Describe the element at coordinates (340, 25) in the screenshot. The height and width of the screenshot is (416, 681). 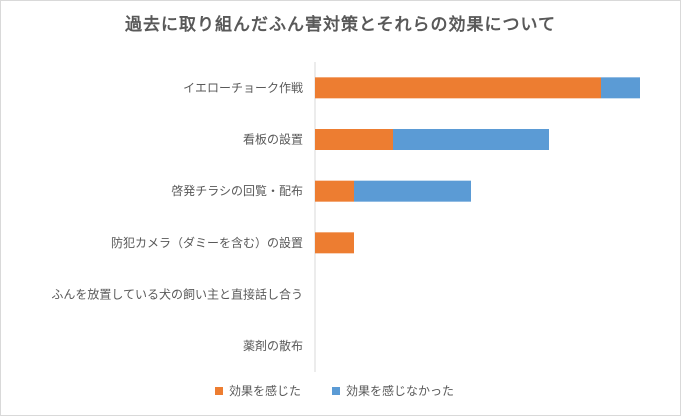
I see `chart-title: 過去に取り組んだふん害対策とそれらの効果について` at that location.